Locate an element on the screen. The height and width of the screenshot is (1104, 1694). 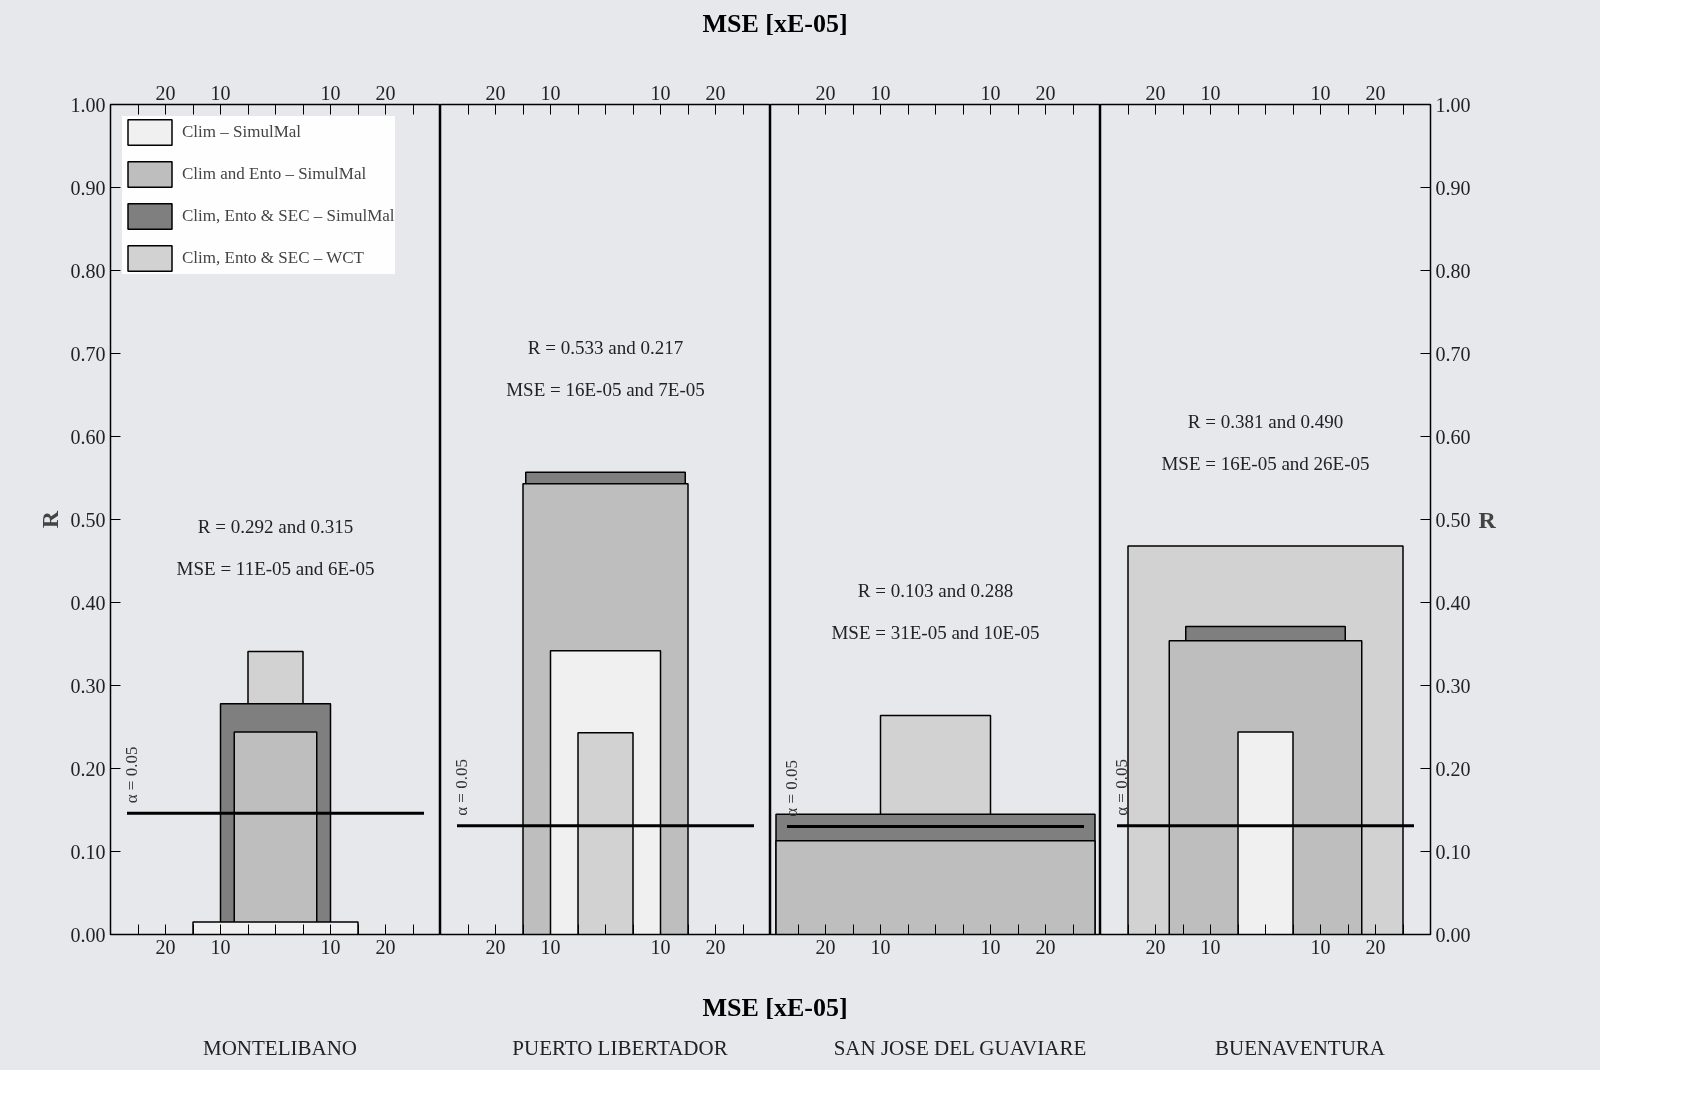
text: MONTELIBANO is located at coordinates (280, 1048).